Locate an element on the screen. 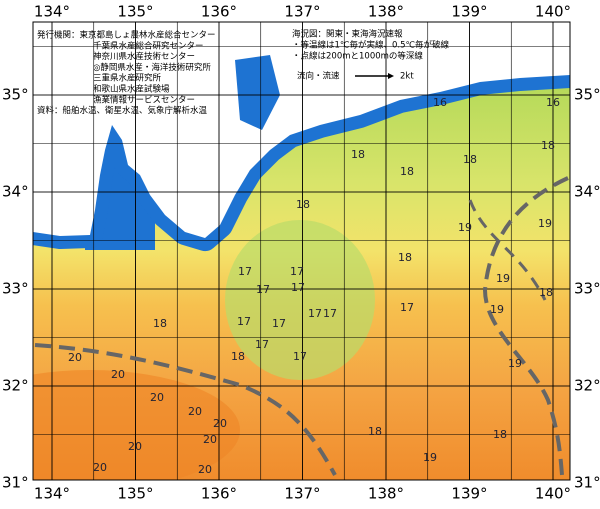 Image resolution: width=600 pixels, height=509 pixels. issuer-line: ◎静岡県水産・海洋技術研究所 is located at coordinates (152, 67).